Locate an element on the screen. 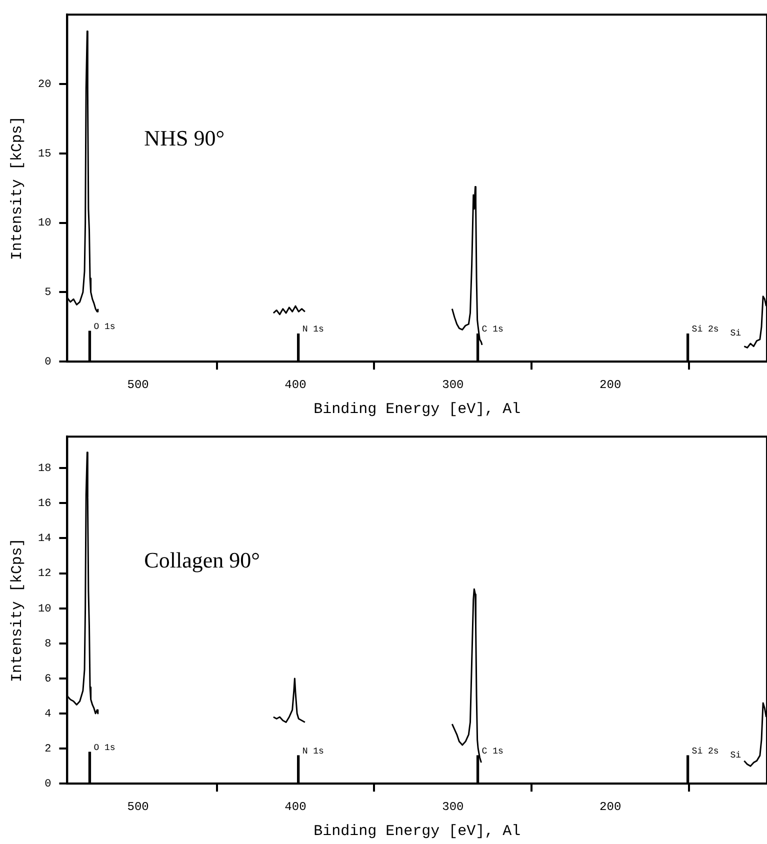 Image resolution: width=767 pixels, height=844 pixels. y-tick-label: 5 is located at coordinates (48, 293).